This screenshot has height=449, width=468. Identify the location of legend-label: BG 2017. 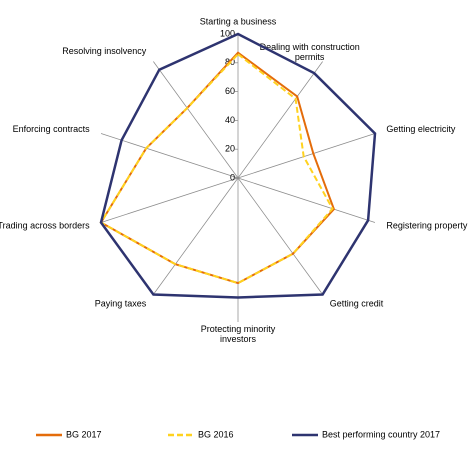
(84, 434).